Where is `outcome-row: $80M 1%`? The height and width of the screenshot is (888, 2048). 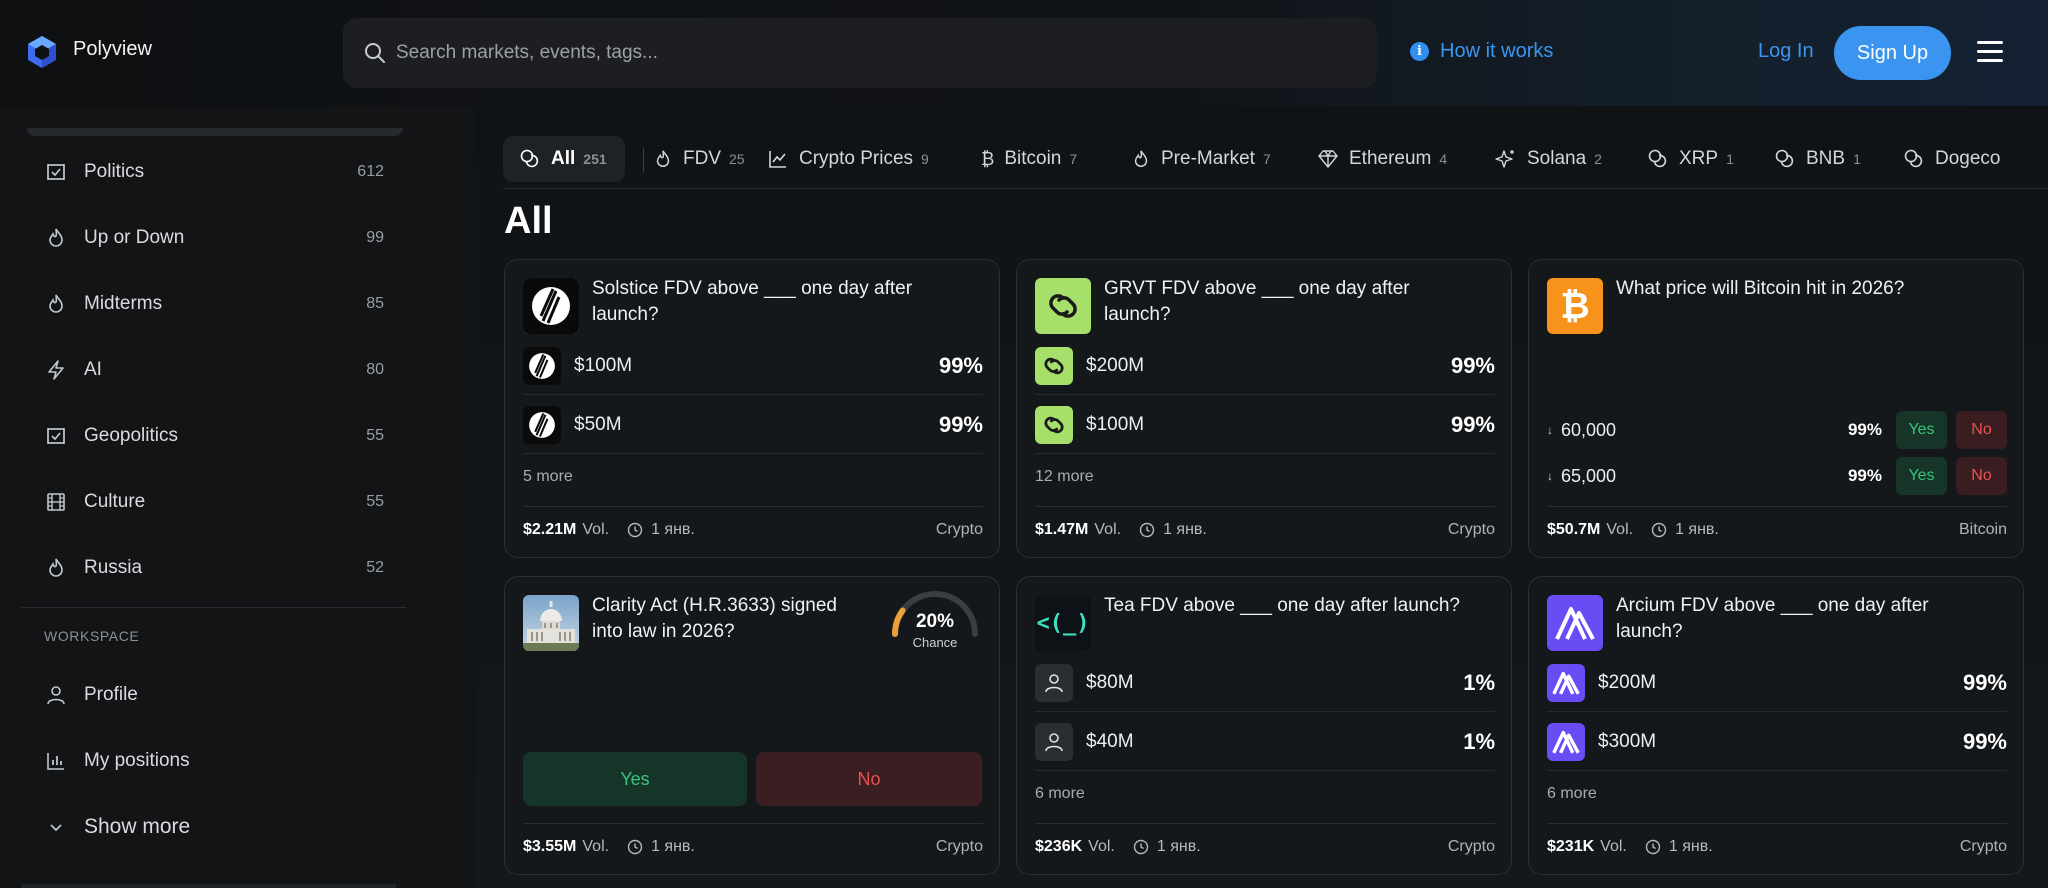
outcome-row: $80M 1% is located at coordinates (1265, 683).